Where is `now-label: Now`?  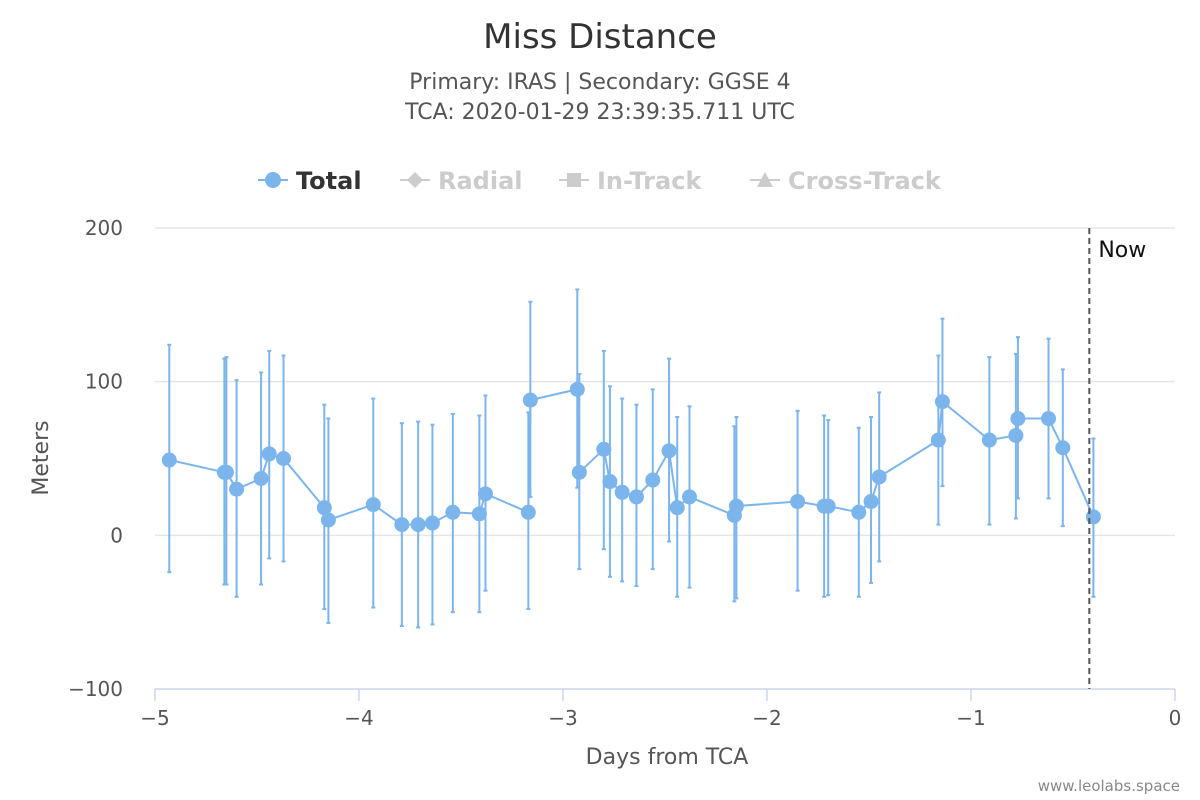
now-label: Now is located at coordinates (1122, 250).